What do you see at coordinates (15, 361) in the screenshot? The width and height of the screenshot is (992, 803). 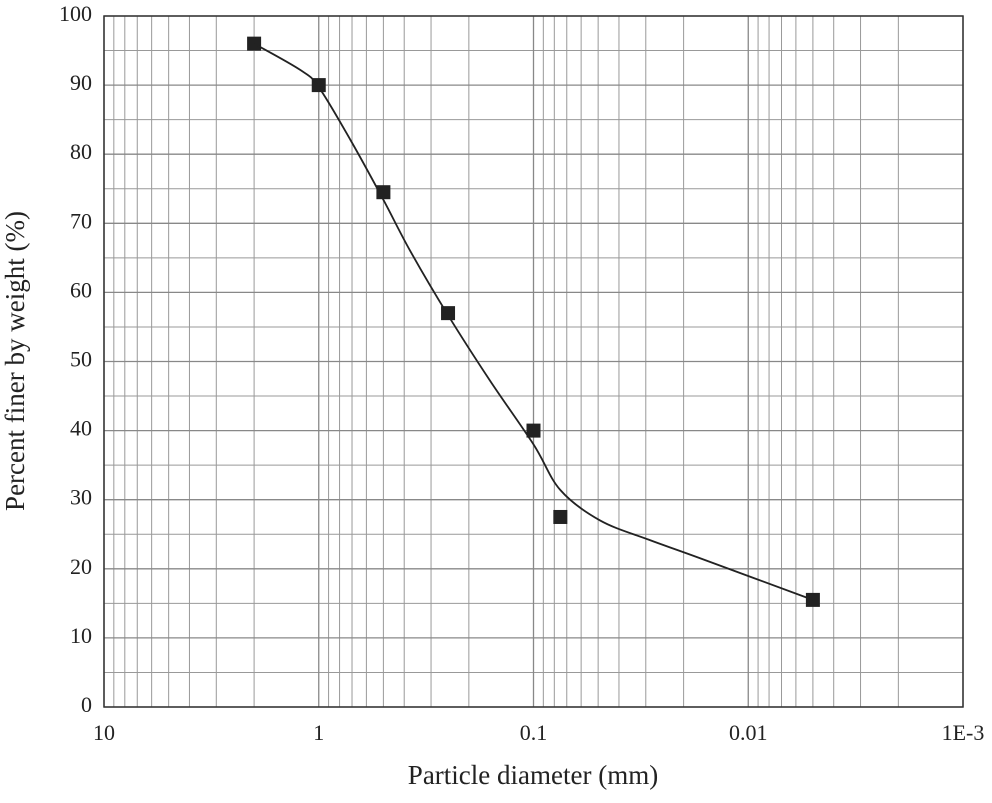 I see `y-axis-label: Percent finer by weight (%)` at bounding box center [15, 361].